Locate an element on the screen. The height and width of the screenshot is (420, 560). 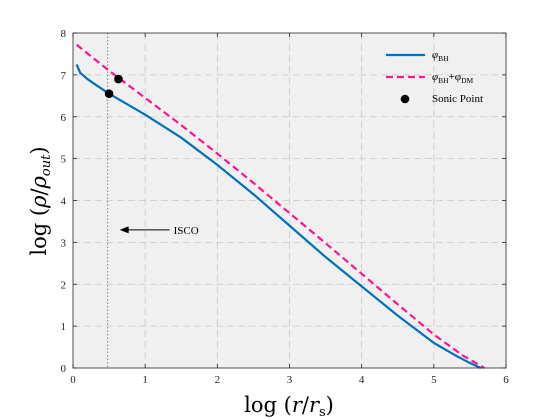
x-axis-title: log (r/rs) is located at coordinates (289, 406).